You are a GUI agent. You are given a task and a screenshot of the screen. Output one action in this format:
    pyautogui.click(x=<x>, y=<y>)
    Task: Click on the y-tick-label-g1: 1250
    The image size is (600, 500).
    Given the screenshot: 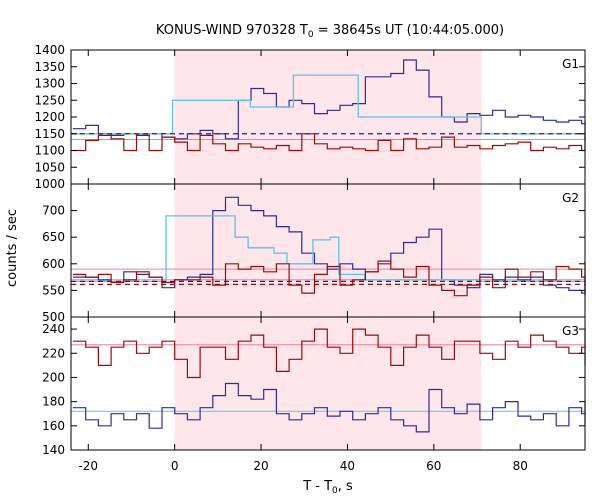 What is the action you would take?
    pyautogui.click(x=49, y=100)
    